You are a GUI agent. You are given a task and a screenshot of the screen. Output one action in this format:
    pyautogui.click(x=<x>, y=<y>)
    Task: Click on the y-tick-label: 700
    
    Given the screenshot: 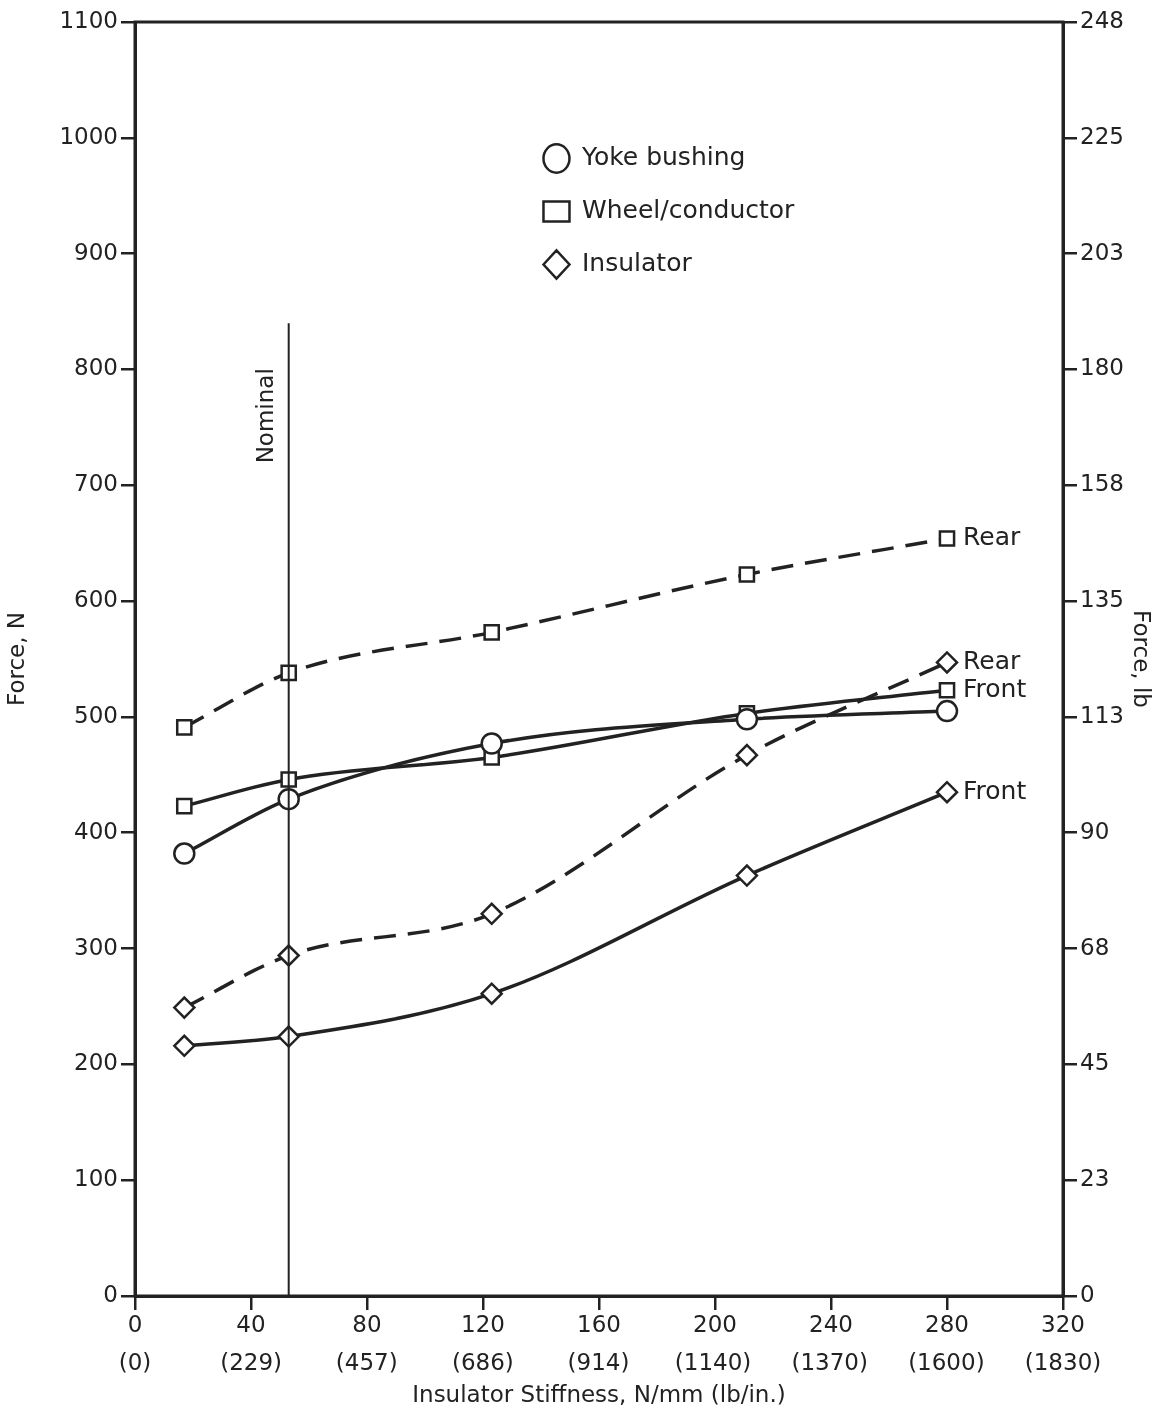 What is the action you would take?
    pyautogui.click(x=96, y=483)
    